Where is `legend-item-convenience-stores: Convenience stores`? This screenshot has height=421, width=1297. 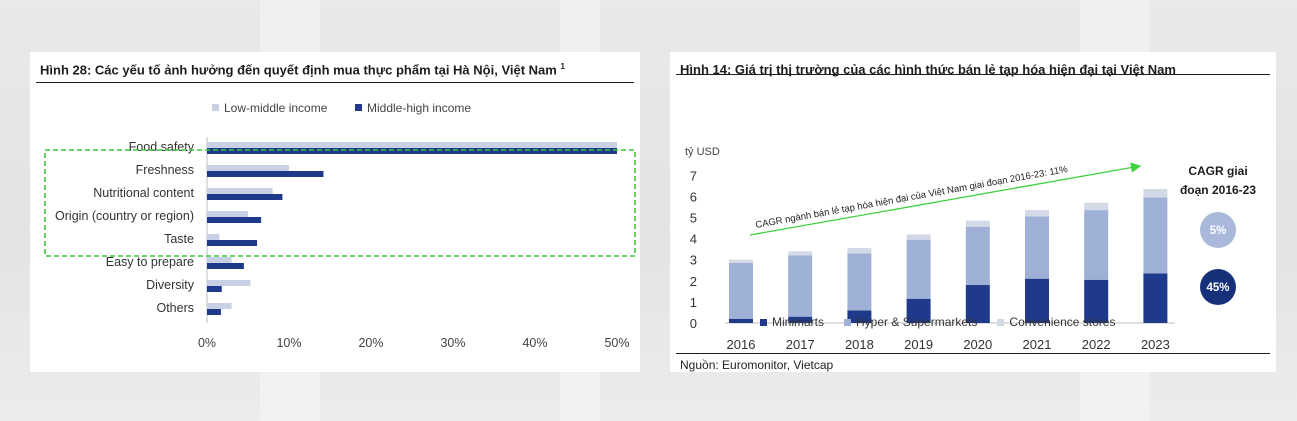
legend-item-convenience-stores: Convenience stores is located at coordinates (1056, 322).